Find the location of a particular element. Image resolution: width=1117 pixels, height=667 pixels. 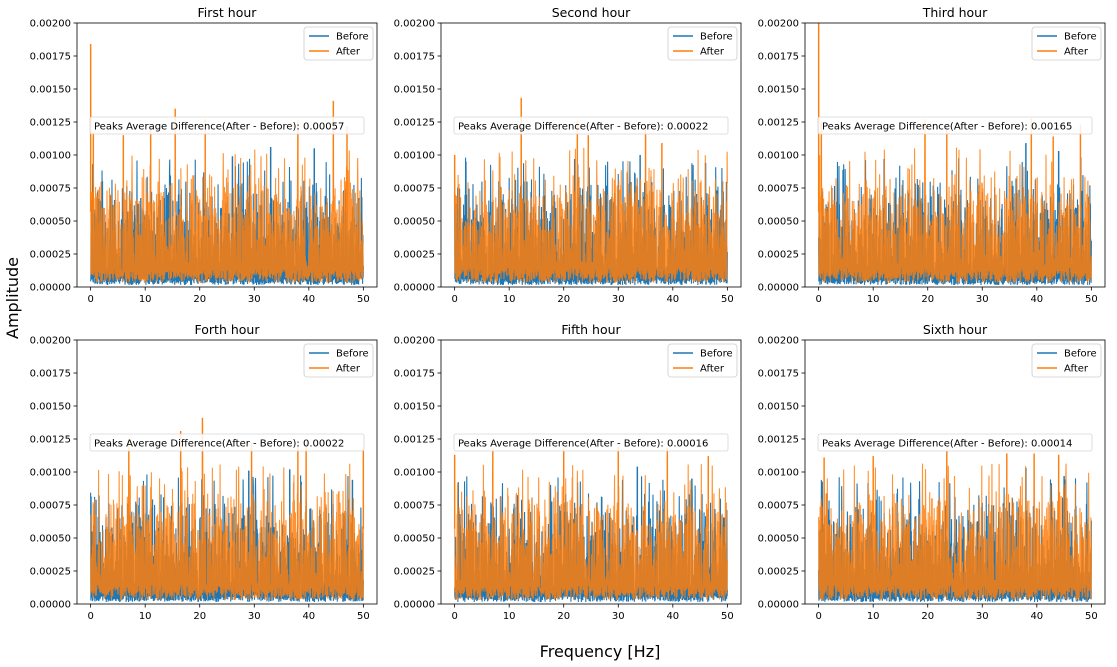

subplot-title: Fifth hour is located at coordinates (591, 329).